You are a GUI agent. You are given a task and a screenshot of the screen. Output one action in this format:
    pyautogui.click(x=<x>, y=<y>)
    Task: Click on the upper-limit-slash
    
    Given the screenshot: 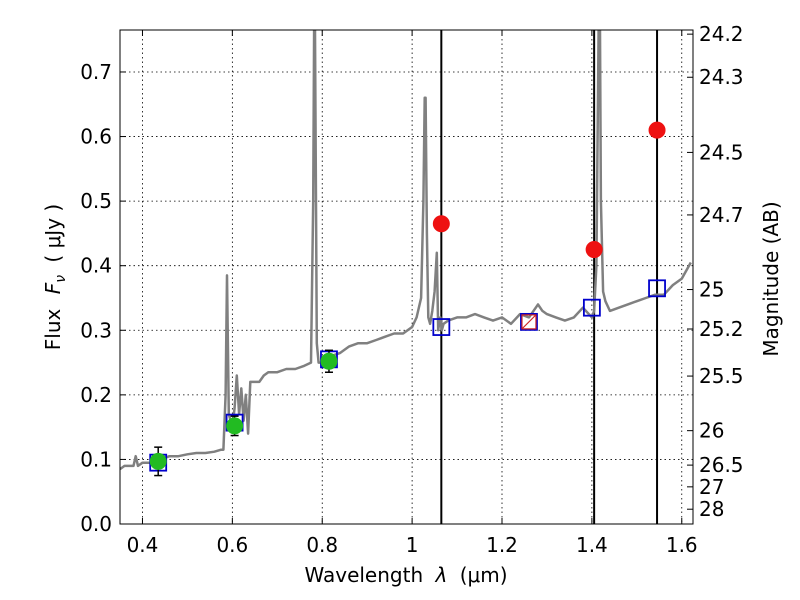 What is the action you would take?
    pyautogui.click(x=529, y=322)
    